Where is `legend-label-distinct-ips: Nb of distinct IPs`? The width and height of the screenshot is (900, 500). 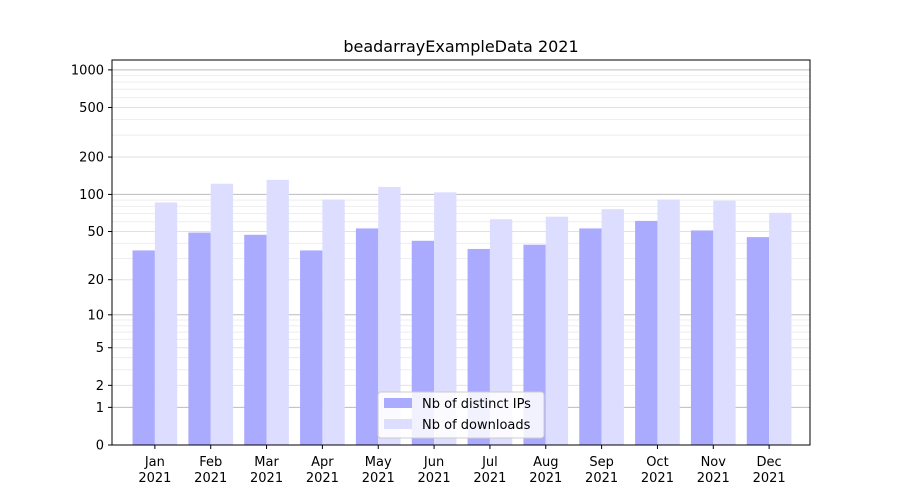 legend-label-distinct-ips: Nb of distinct IPs is located at coordinates (476, 404).